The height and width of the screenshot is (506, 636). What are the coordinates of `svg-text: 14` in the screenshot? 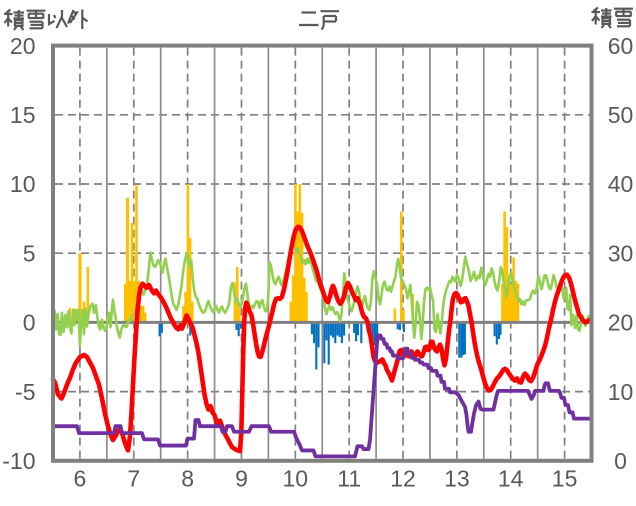 It's located at (511, 479).